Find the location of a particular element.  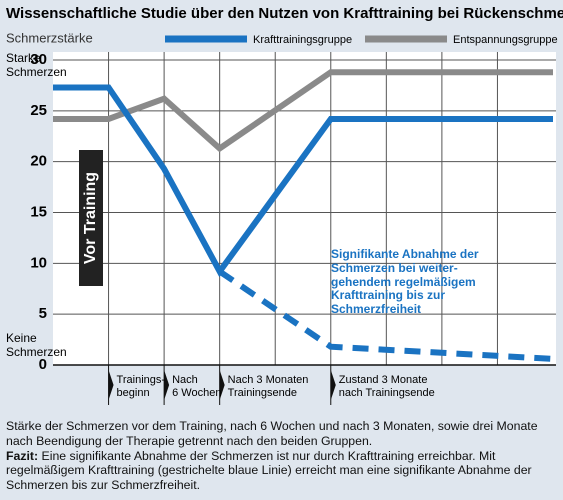

y-high-label: Starke Schmerzen is located at coordinates (36, 65).